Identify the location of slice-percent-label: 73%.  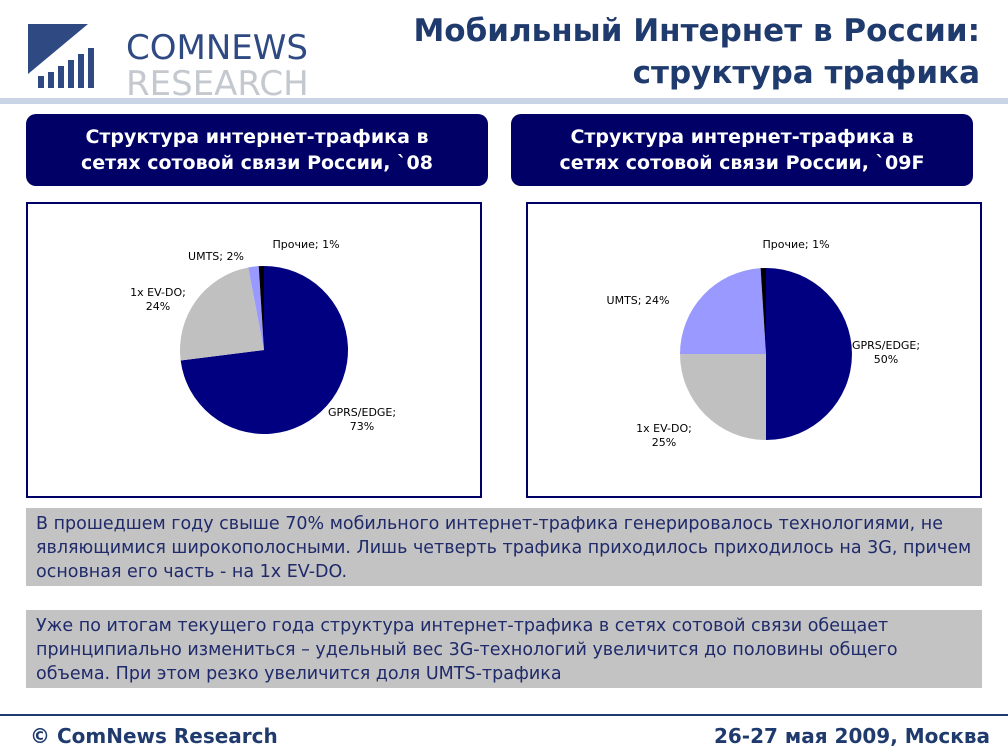
(362, 426).